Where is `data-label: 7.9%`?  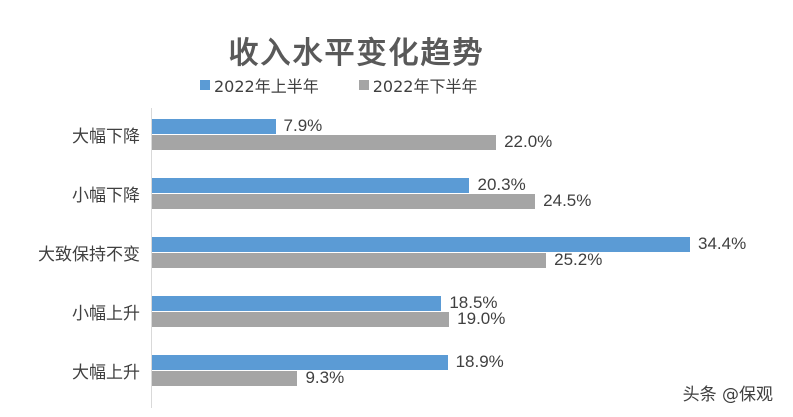 data-label: 7.9% is located at coordinates (303, 125).